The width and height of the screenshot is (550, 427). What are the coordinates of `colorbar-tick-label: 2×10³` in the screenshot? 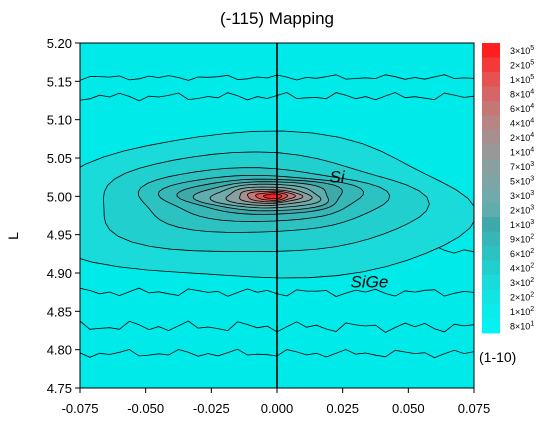 It's located at (522, 209).